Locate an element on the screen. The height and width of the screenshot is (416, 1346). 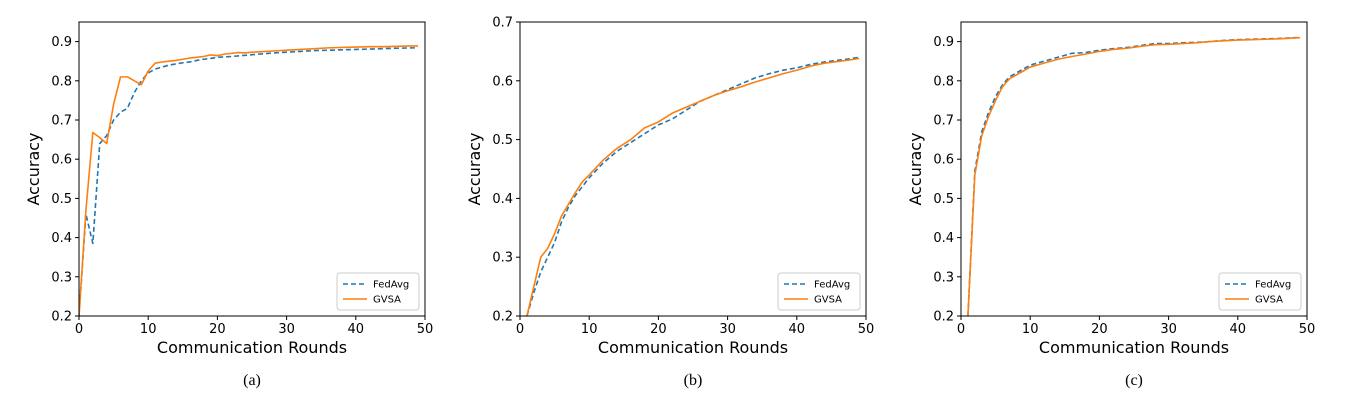
panel-caption: (b) is located at coordinates (693, 380).